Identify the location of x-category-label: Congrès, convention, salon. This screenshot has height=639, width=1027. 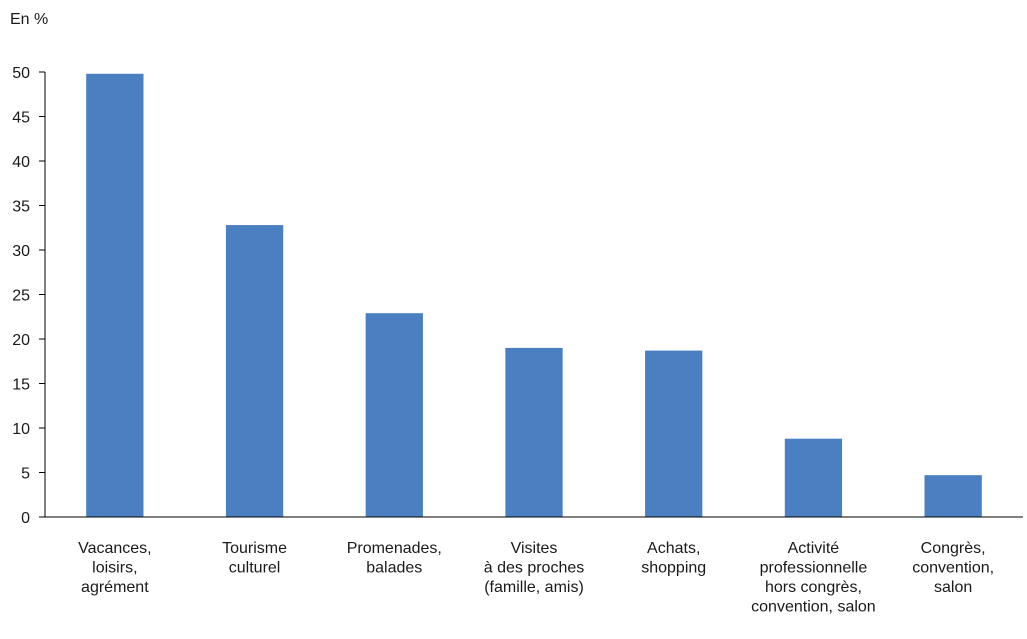
(953, 568).